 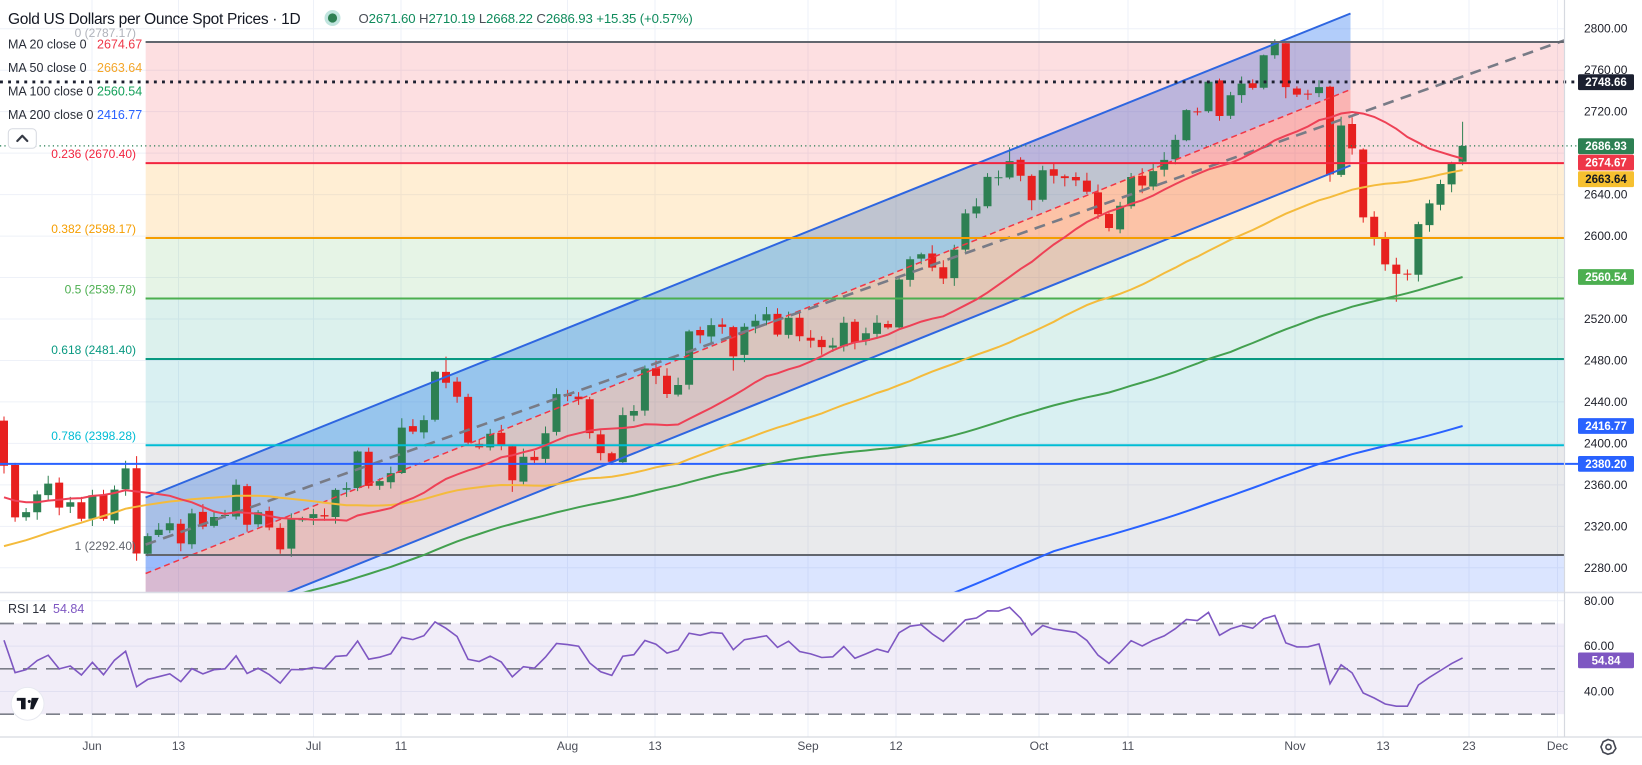 I want to click on svg-text: 2280.00, so click(x=1606, y=568).